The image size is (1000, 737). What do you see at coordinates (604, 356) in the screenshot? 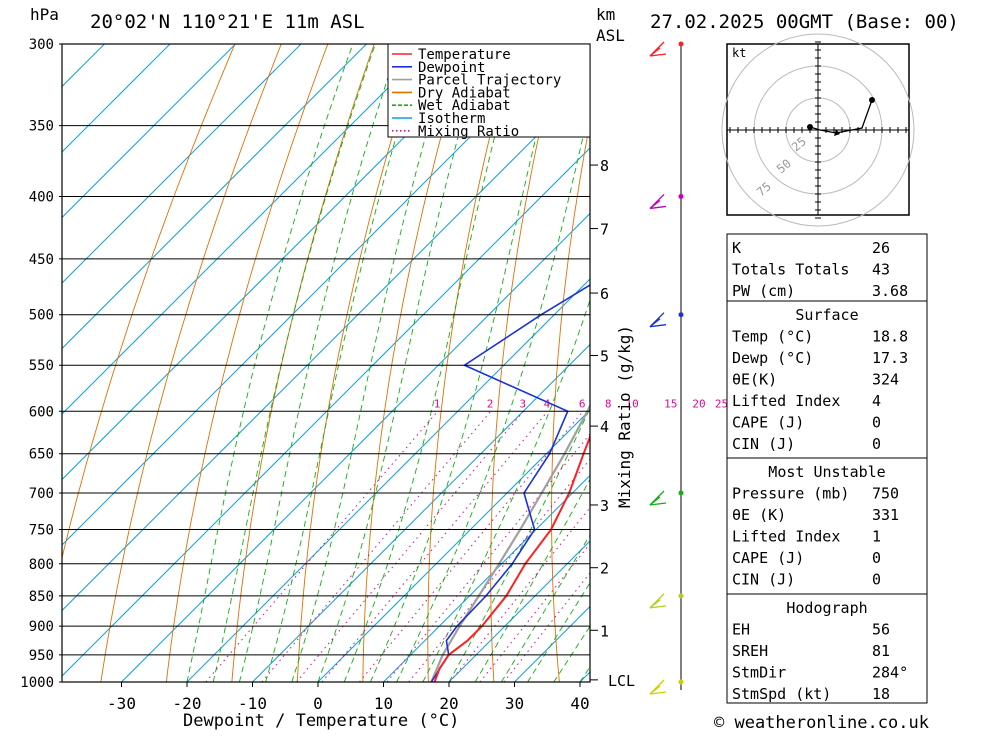
I see `height-tick-label: 5` at bounding box center [604, 356].